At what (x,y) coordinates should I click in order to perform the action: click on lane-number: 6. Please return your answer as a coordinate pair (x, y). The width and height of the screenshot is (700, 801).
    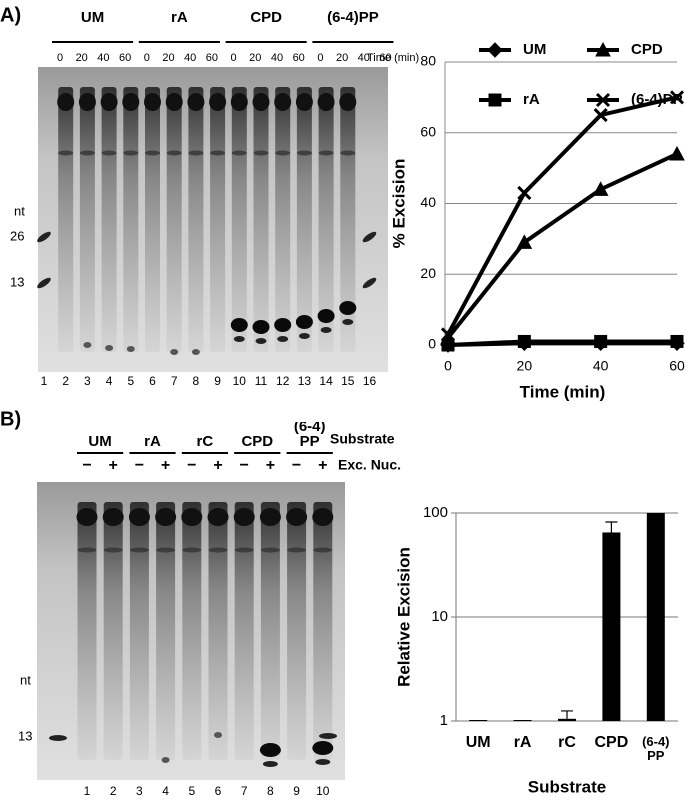
    Looking at the image, I should click on (152, 381).